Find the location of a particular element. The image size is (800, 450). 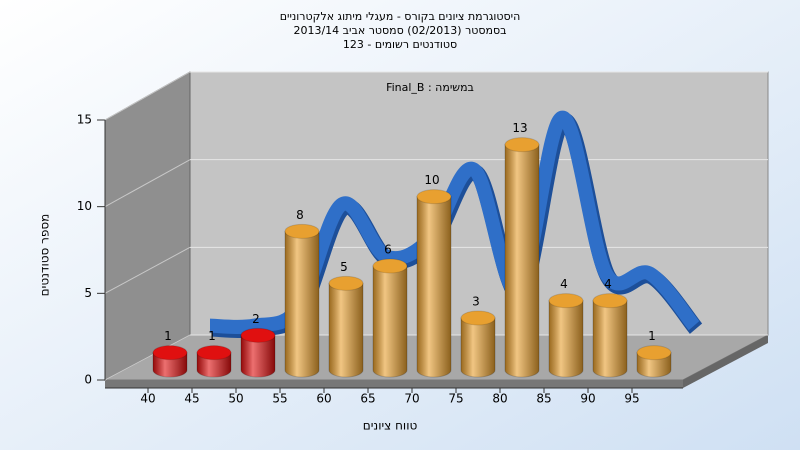

x-tick-label: 50 is located at coordinates (235, 399).